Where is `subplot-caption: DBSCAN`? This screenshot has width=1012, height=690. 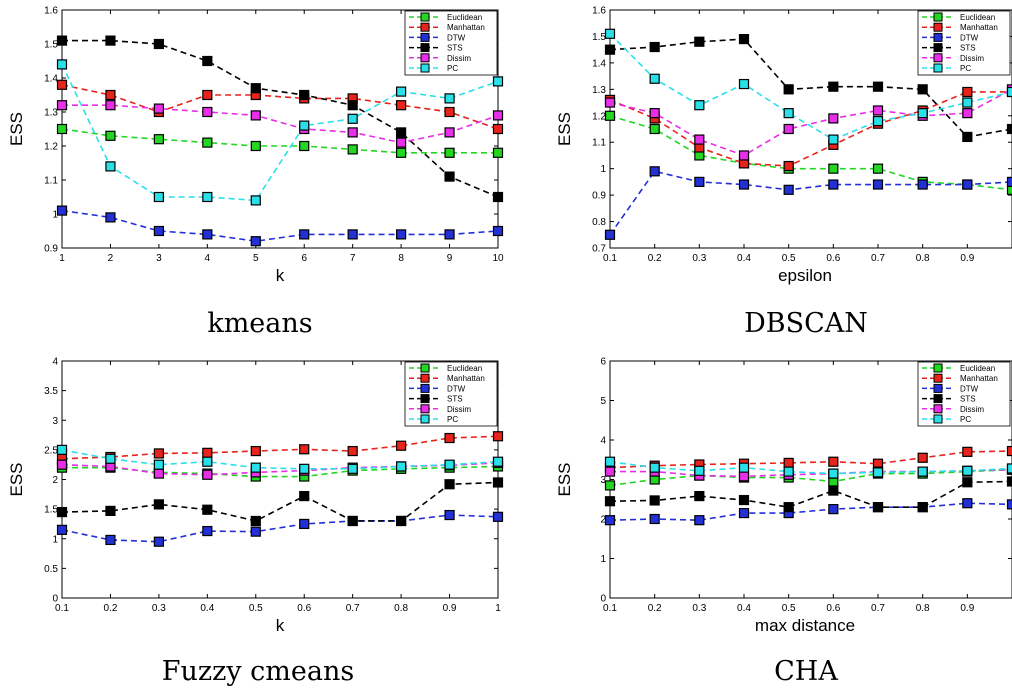 subplot-caption: DBSCAN is located at coordinates (806, 323).